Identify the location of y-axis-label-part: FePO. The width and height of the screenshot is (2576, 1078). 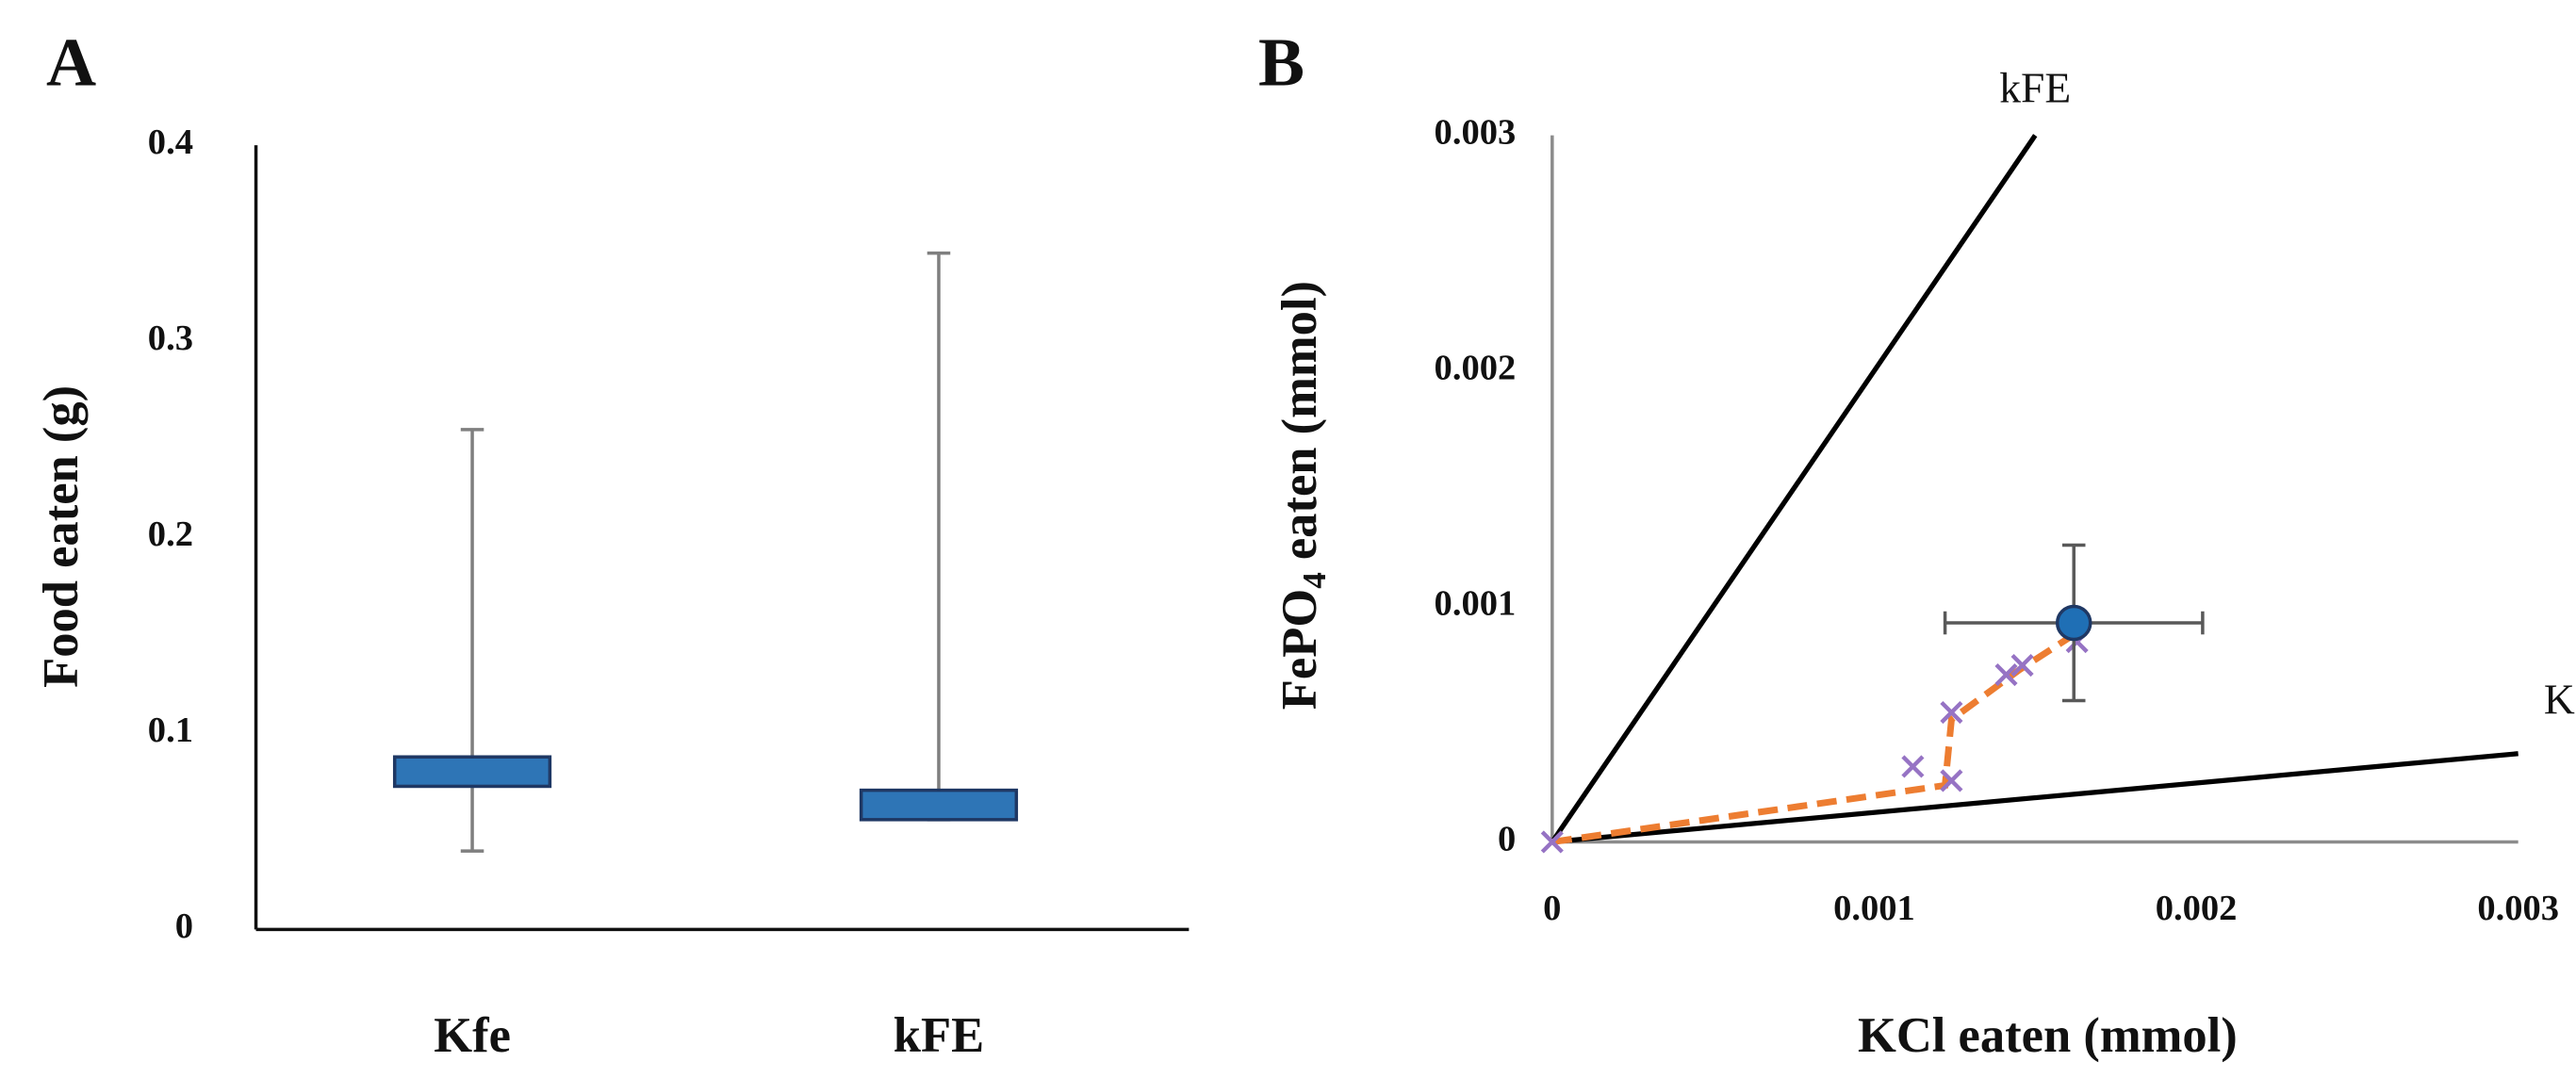
(1299, 649).